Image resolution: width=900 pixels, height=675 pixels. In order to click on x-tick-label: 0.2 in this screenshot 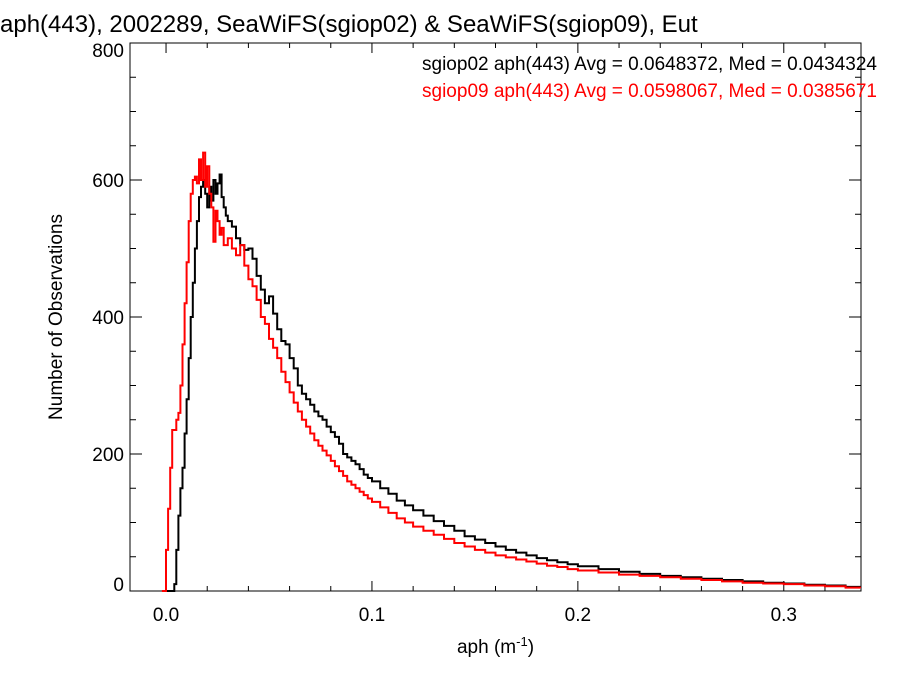, I will do `click(578, 615)`.